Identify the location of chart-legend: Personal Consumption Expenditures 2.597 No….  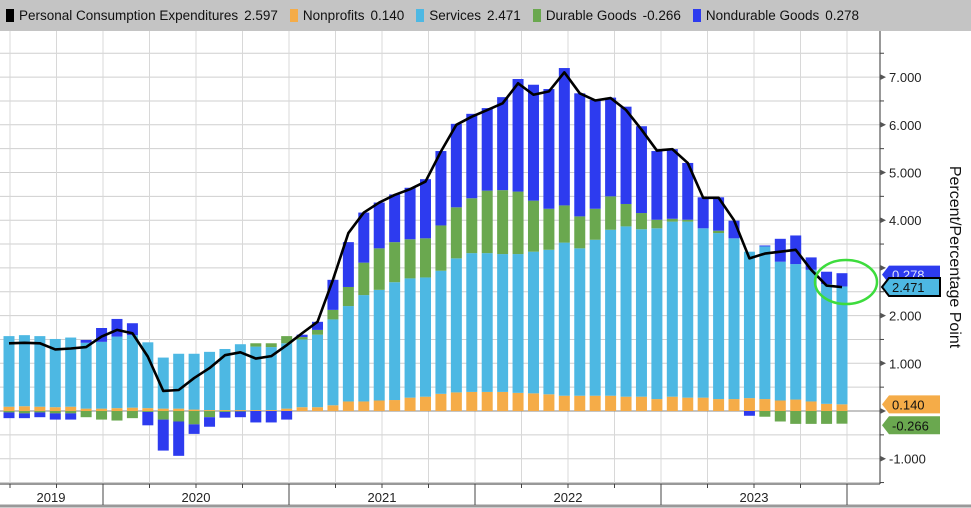
(485, 15).